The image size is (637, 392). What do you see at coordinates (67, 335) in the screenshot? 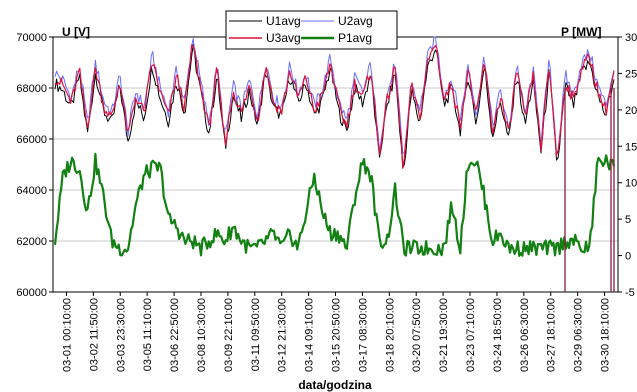
I see `x-tick-label: 03-01 00:10:00` at bounding box center [67, 335].